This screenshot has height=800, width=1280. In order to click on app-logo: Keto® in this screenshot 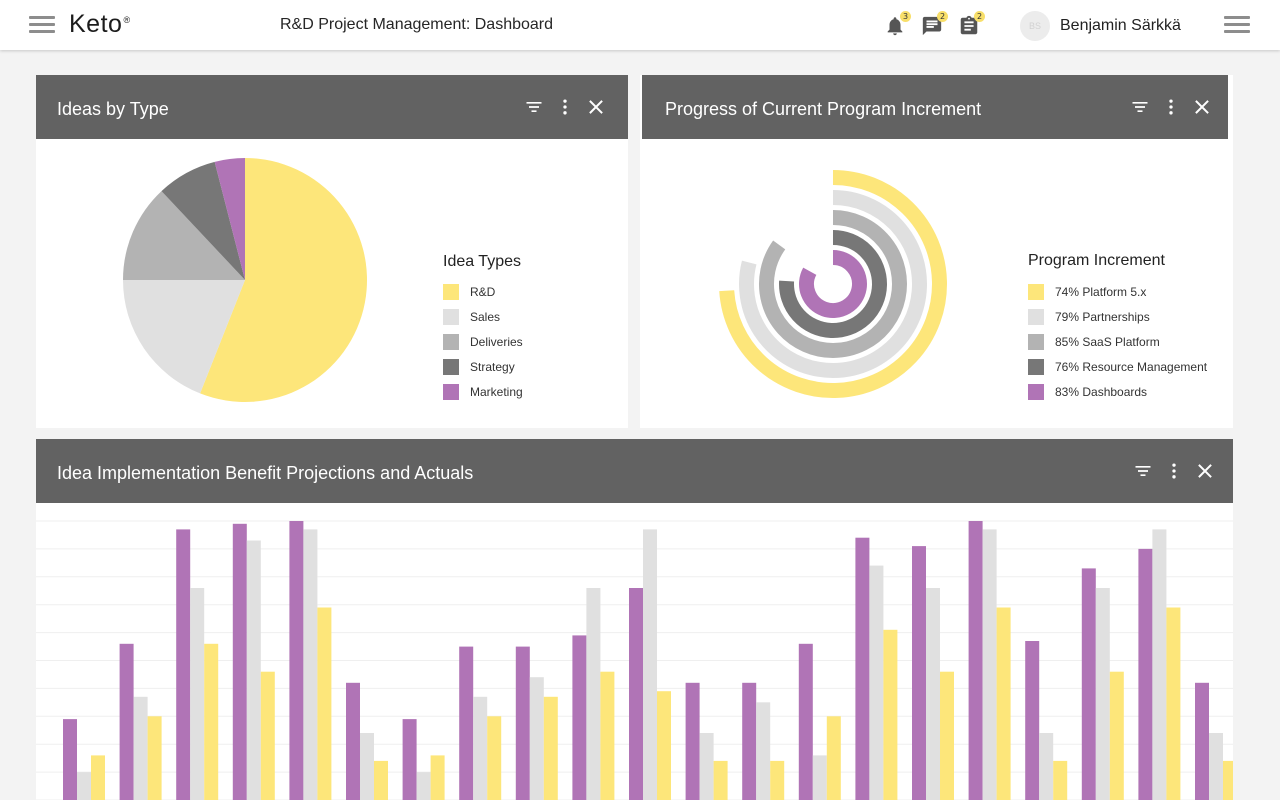, I will do `click(100, 24)`.